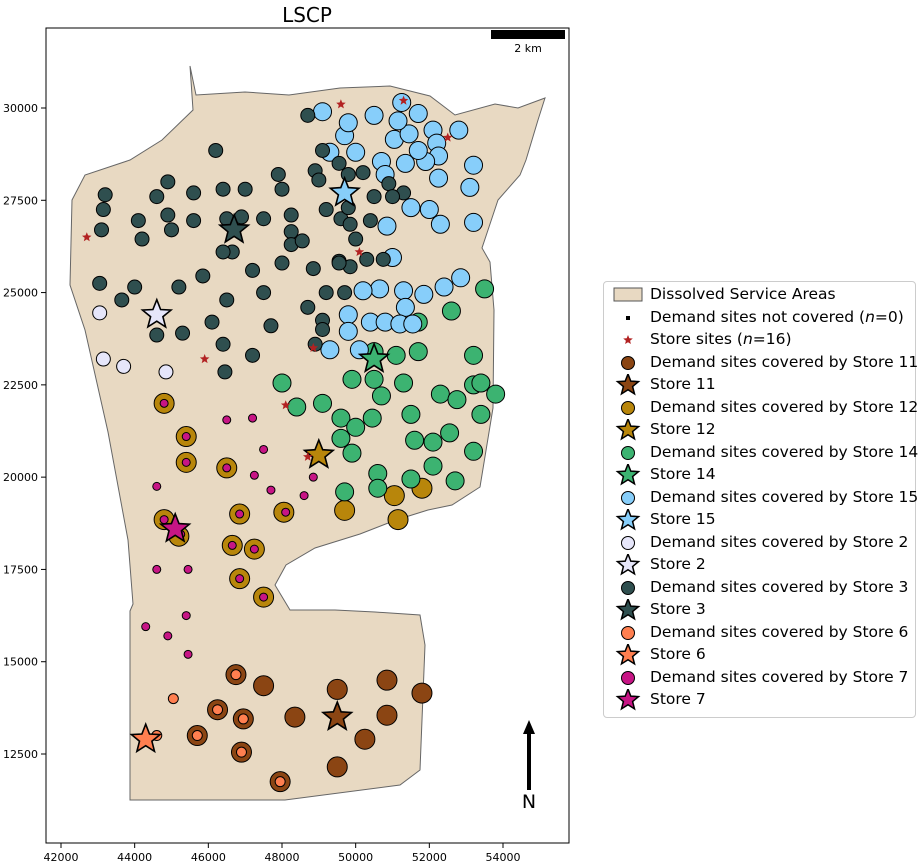 The width and height of the screenshot is (923, 867). I want to click on legend-label: Demand sites not covered (n=0), so click(777, 316).